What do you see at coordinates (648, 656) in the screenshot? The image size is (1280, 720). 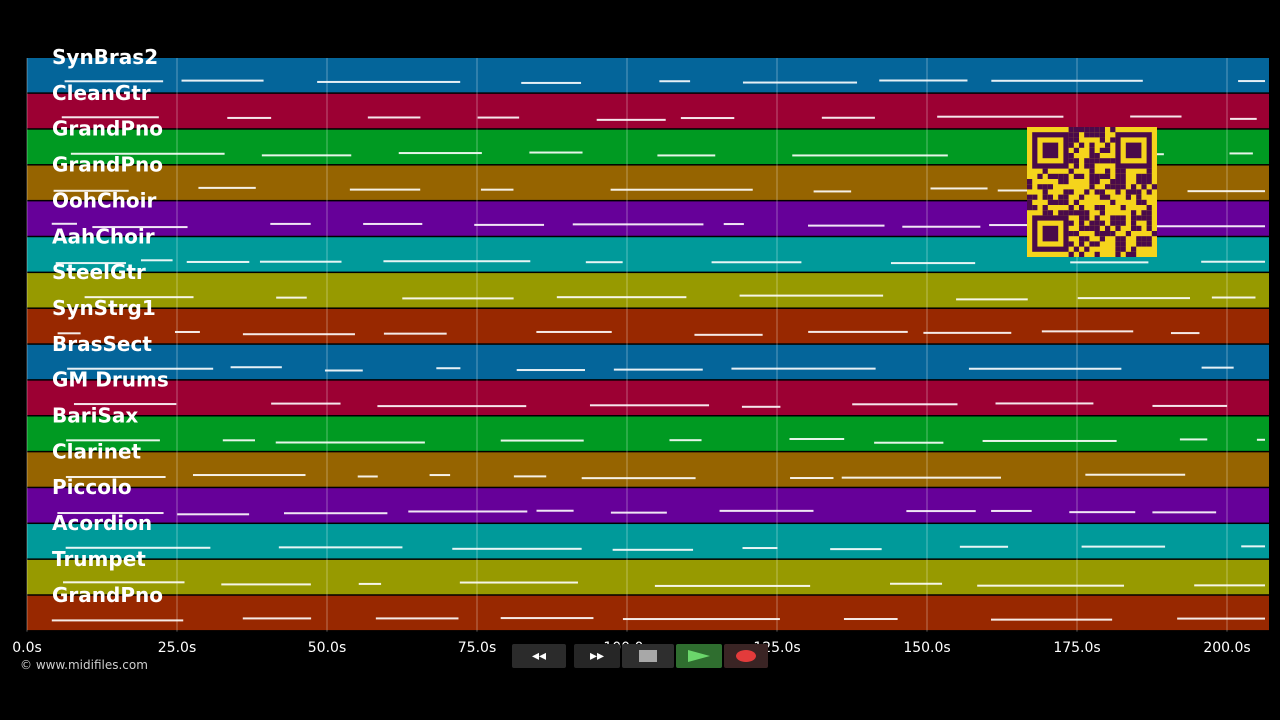 I see `stop-button` at bounding box center [648, 656].